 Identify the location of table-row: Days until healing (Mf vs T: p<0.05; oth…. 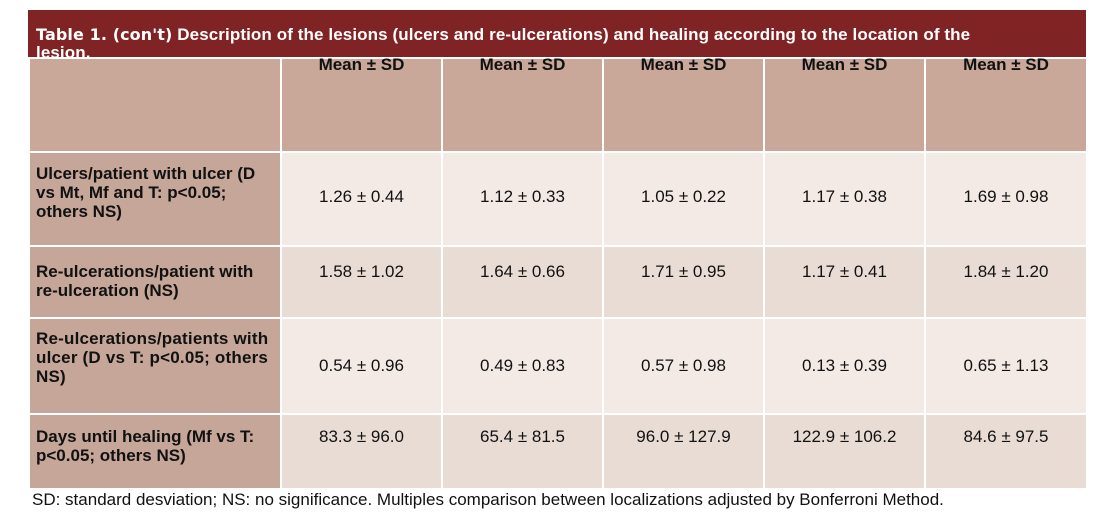
(558, 451).